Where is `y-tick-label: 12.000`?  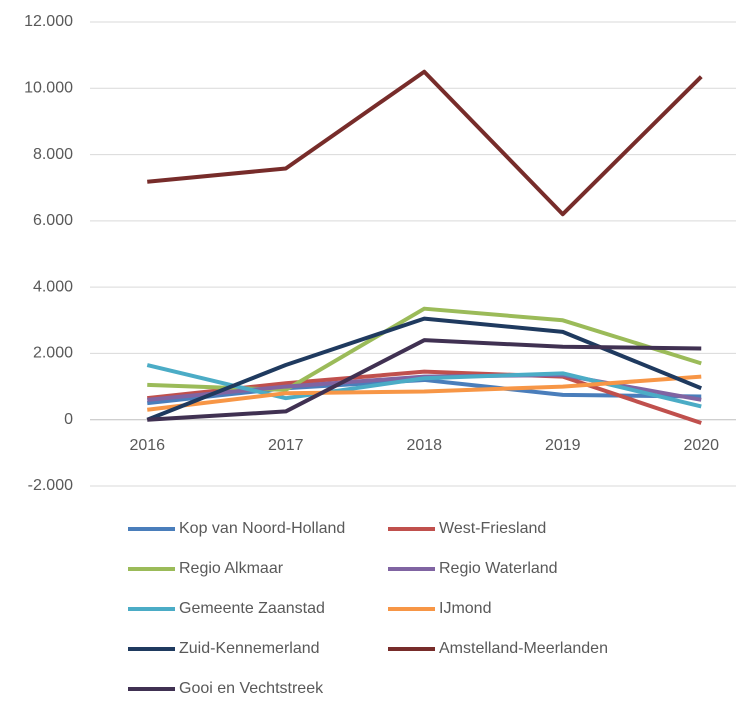
y-tick-label: 12.000 is located at coordinates (48, 21).